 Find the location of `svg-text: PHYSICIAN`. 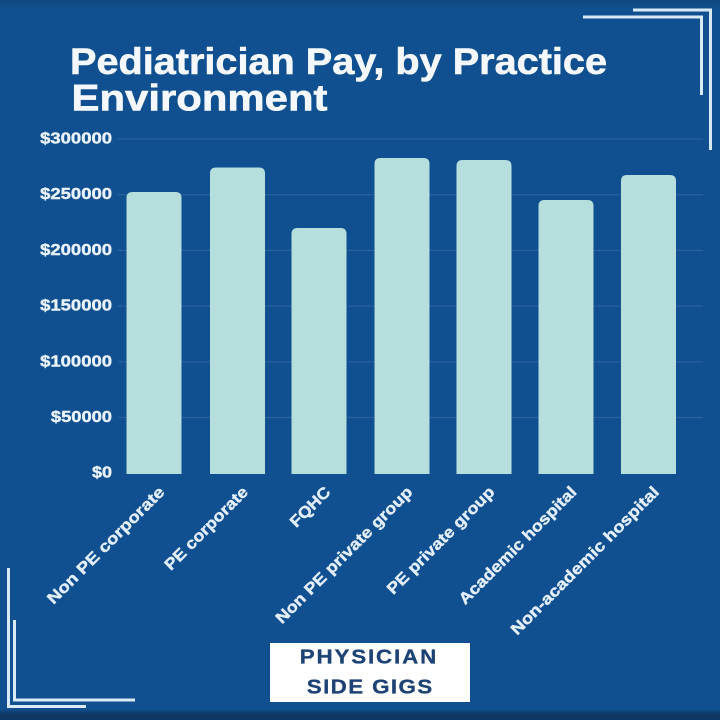

svg-text: PHYSICIAN is located at coordinates (368, 658).